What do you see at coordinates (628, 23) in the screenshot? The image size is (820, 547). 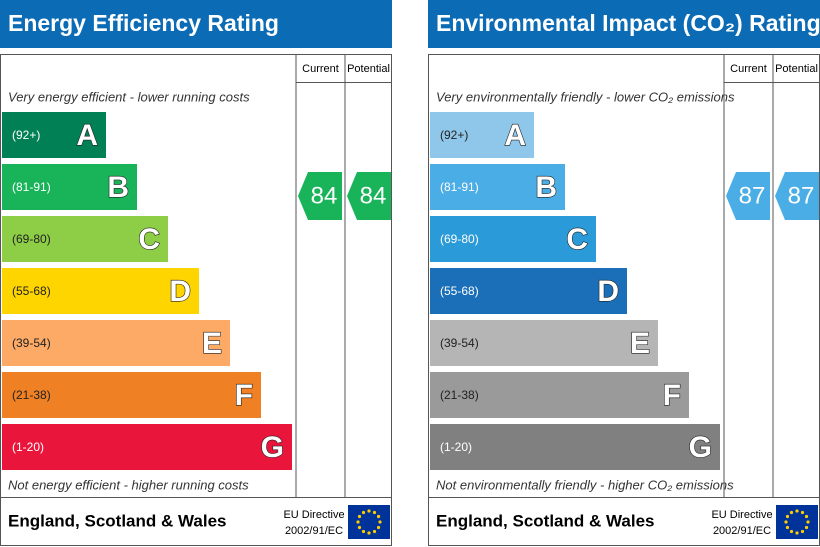 I see `panel-title: Environmental Impact (CO₂) Rating` at bounding box center [628, 23].